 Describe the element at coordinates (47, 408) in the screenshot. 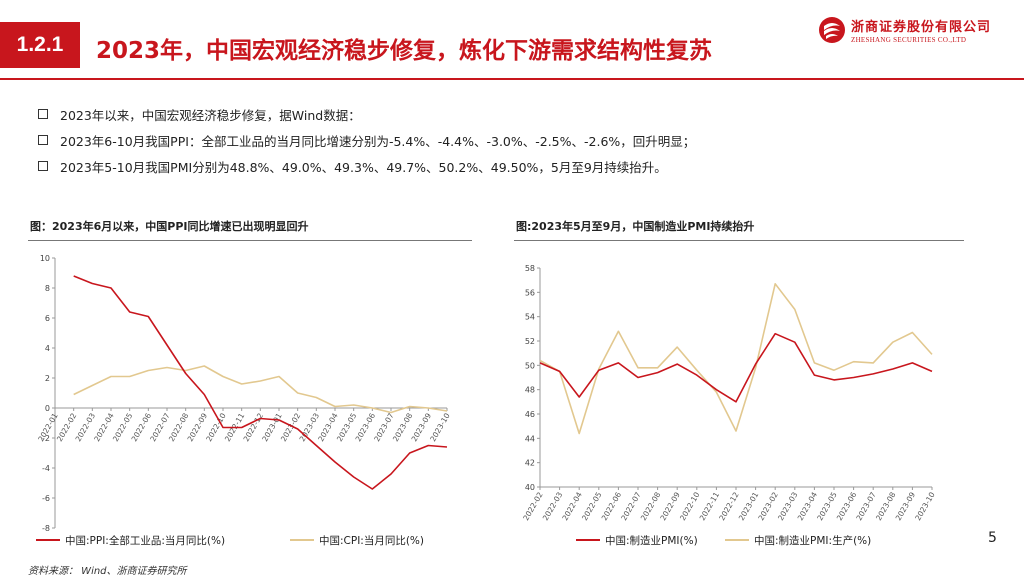

I see `y-tick-label: 0` at that location.